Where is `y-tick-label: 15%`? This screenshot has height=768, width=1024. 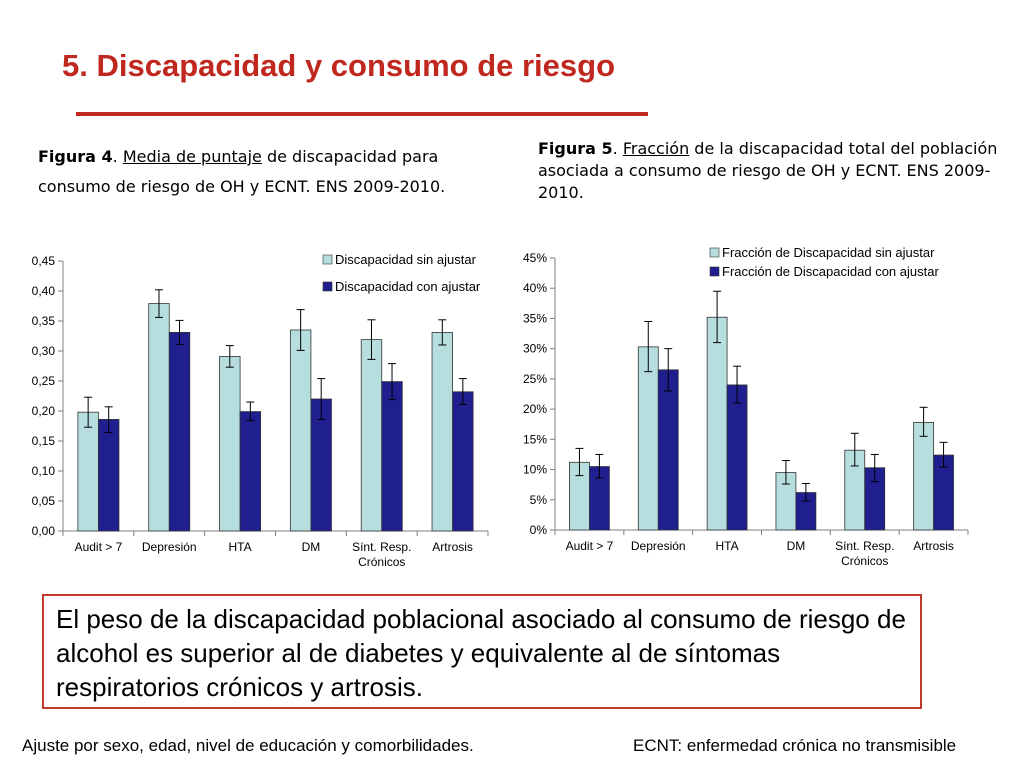 y-tick-label: 15% is located at coordinates (535, 439).